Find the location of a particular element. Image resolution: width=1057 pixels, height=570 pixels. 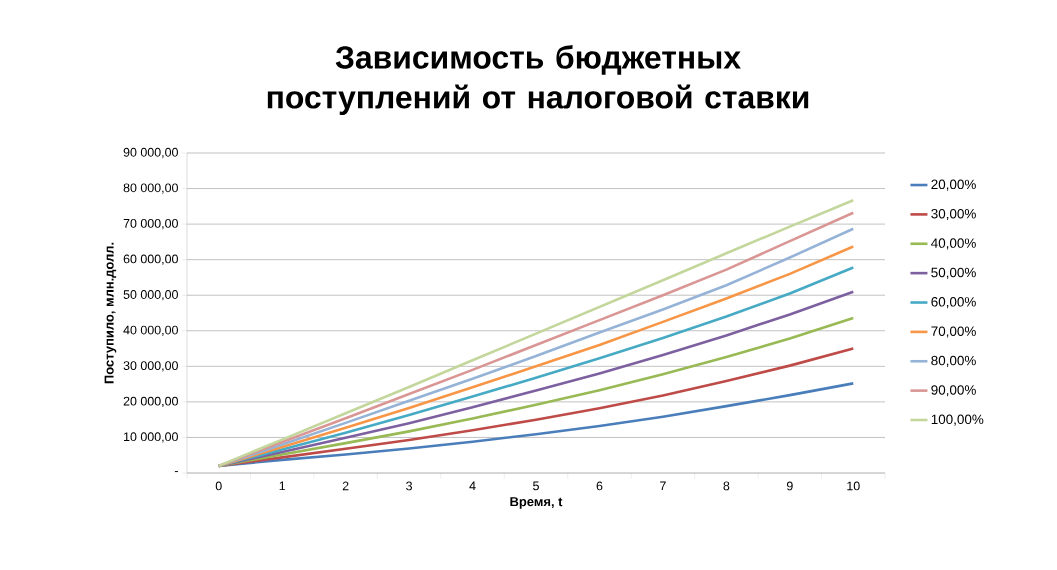

legend-label: 50,00% is located at coordinates (953, 273).